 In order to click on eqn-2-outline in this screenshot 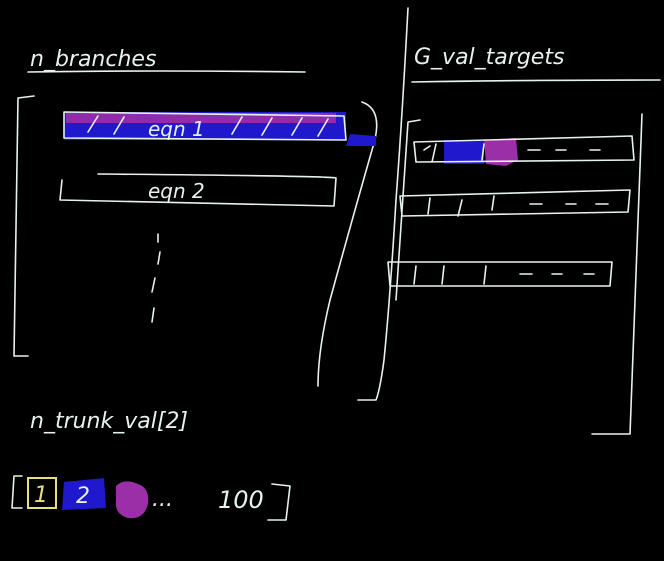, I will do `click(198, 190)`.